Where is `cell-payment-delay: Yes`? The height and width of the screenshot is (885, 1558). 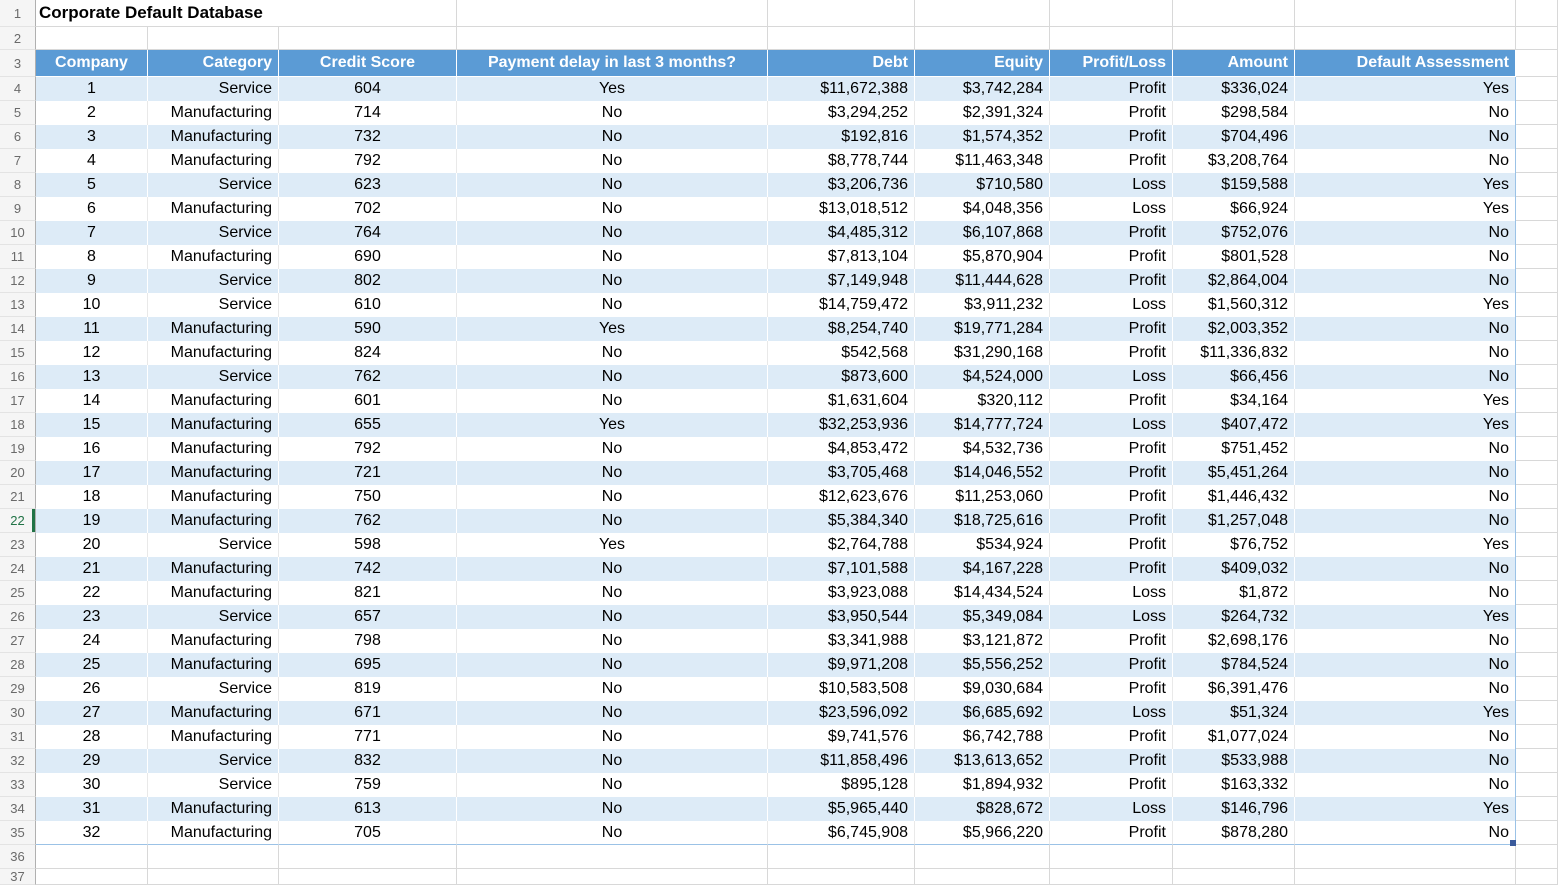
cell-payment-delay: Yes is located at coordinates (612, 89).